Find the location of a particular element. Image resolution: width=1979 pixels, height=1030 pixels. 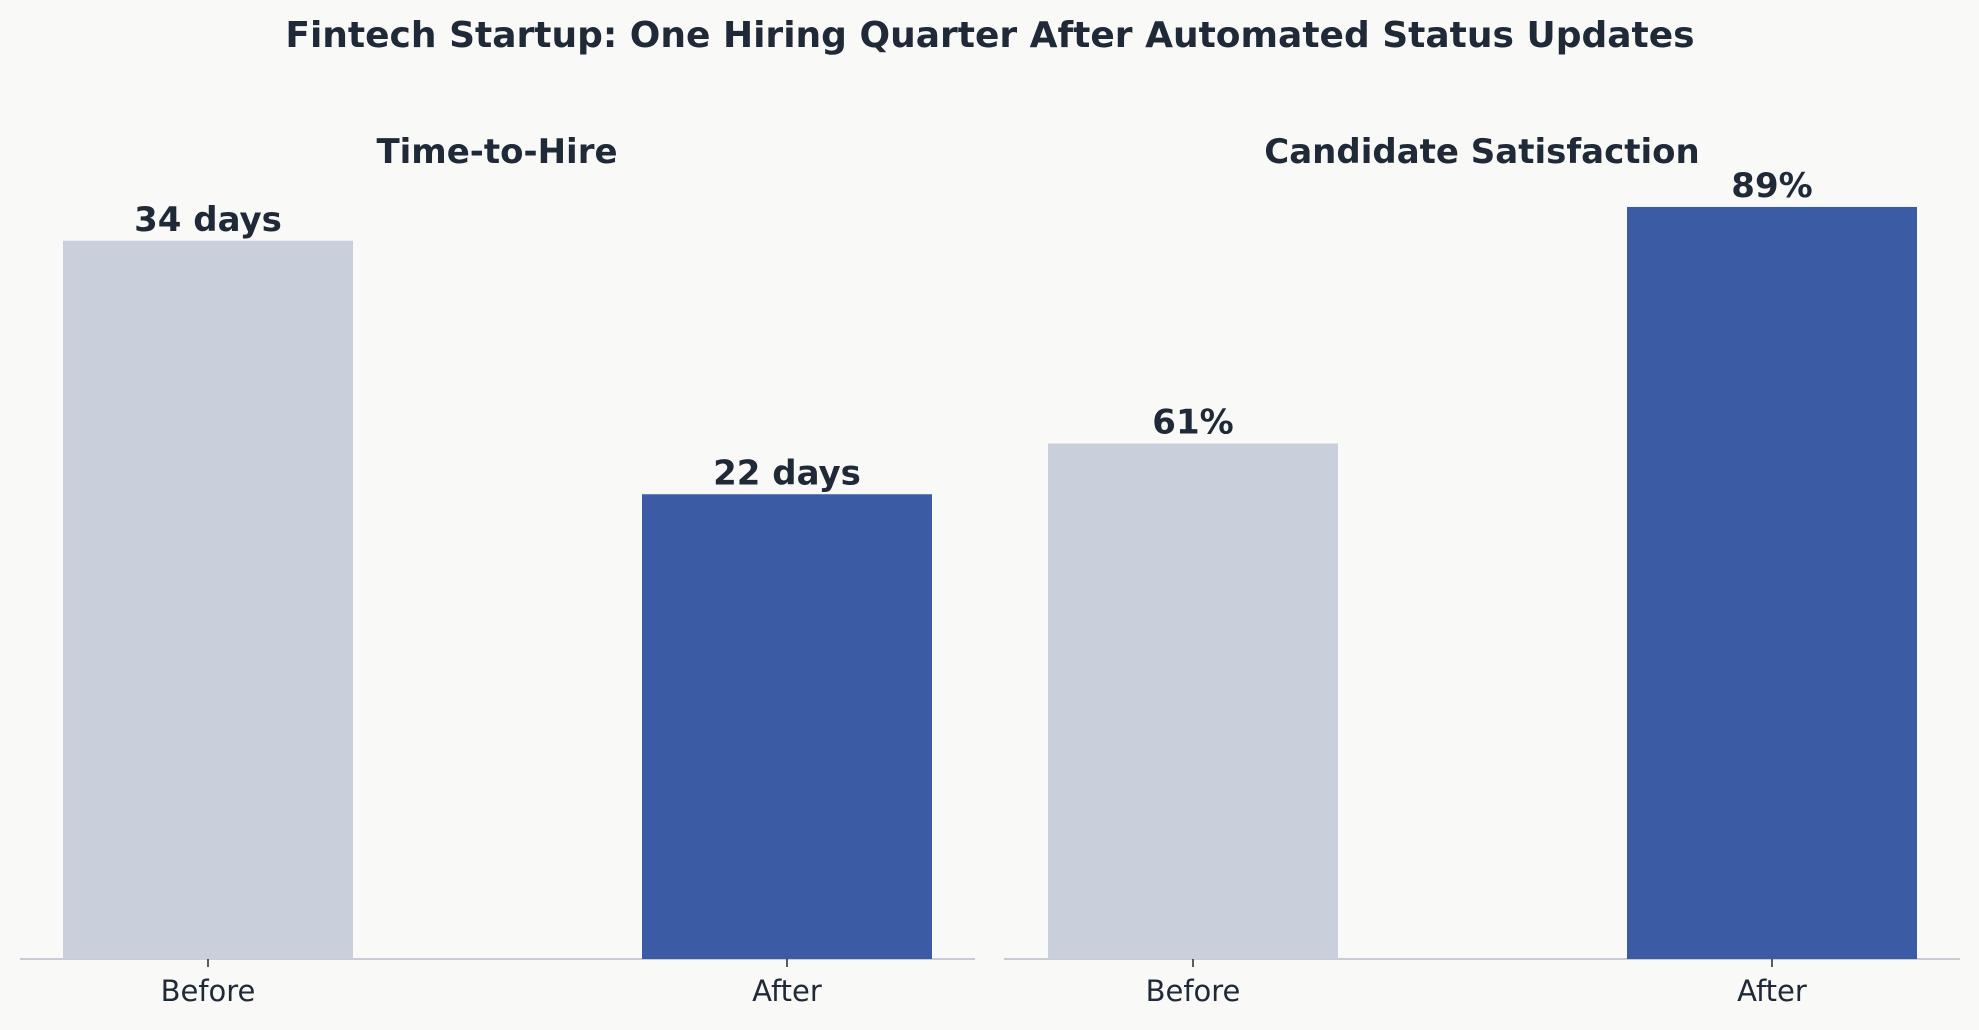

panel-title-candidate-satisfaction: Candidate Satisfaction is located at coordinates (1481, 152).